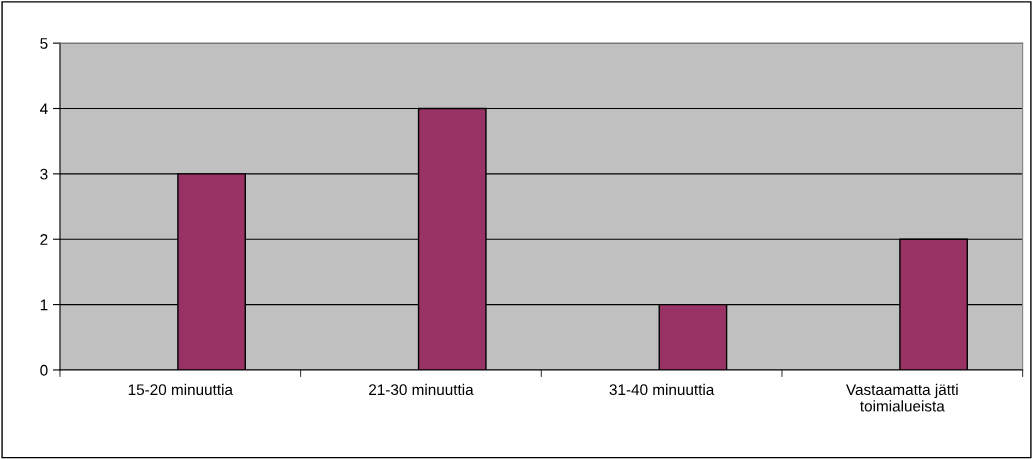 This screenshot has width=1034, height=459. I want to click on x-tick-label: Vastaamatta jätti toimialueista, so click(902, 397).